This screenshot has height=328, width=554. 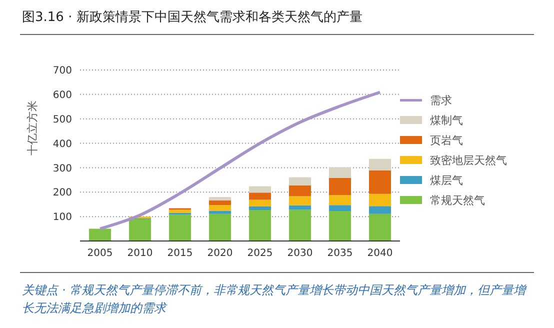 I want to click on chart-title: 图3.16 · 新政策情景下中国天然气需求和各类天然气的产量, so click(x=192, y=17).